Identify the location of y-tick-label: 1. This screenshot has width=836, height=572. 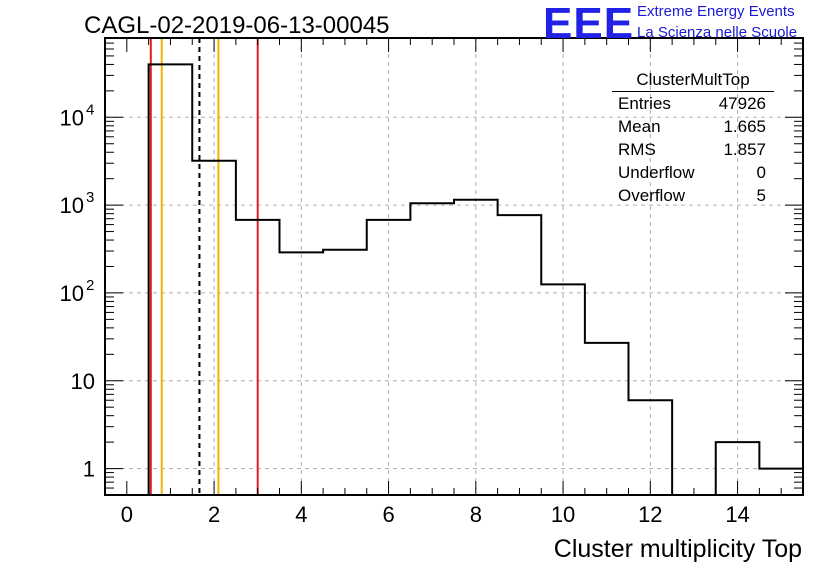
(89, 469).